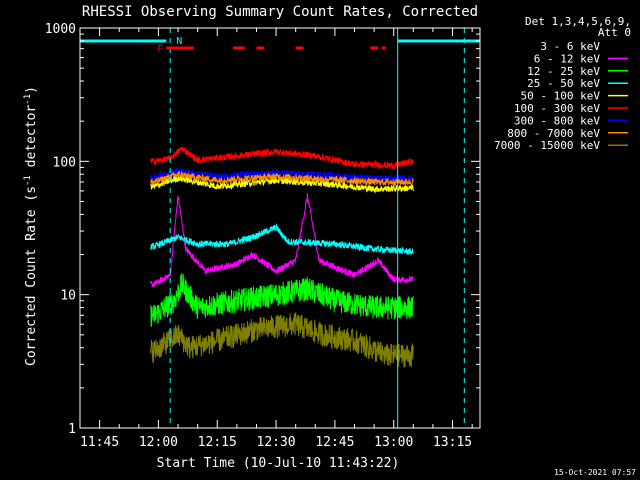 The height and width of the screenshot is (480, 640). What do you see at coordinates (595, 472) in the screenshot?
I see `footer-timestamp: 15-Oct-2021 07:57` at bounding box center [595, 472].